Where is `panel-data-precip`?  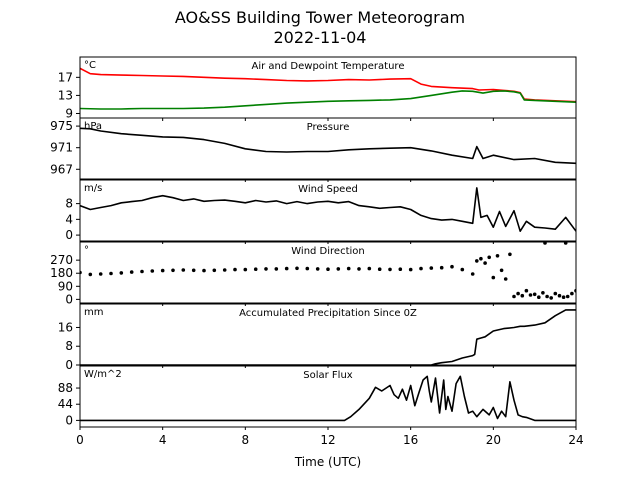
panel-data-precip is located at coordinates (328, 337).